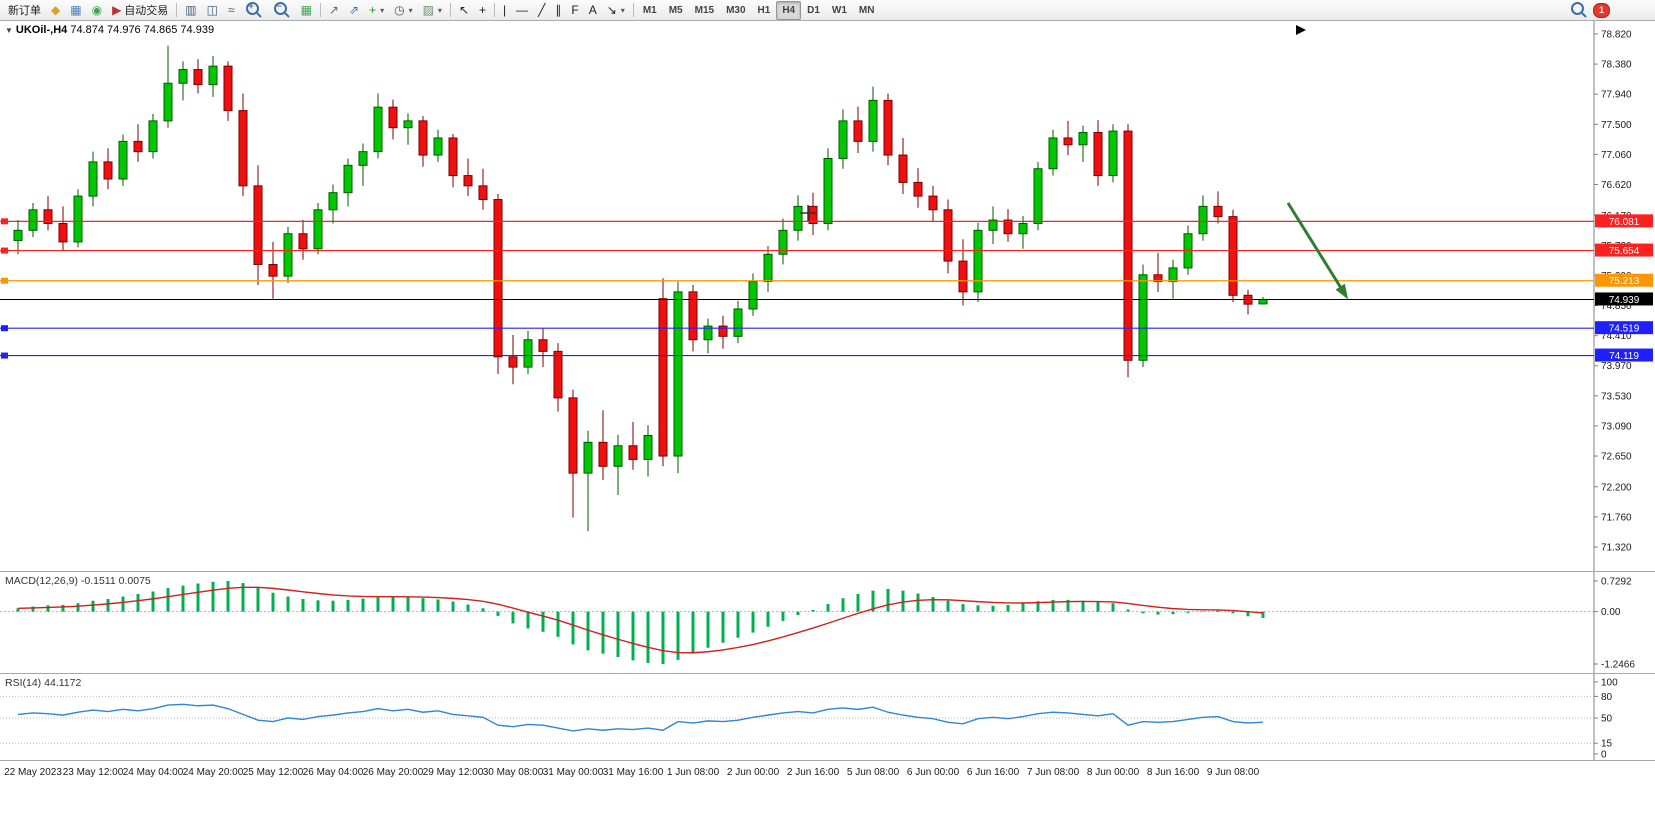 The height and width of the screenshot is (827, 1655). What do you see at coordinates (504, 10) in the screenshot?
I see `vertical-line-button: |` at bounding box center [504, 10].